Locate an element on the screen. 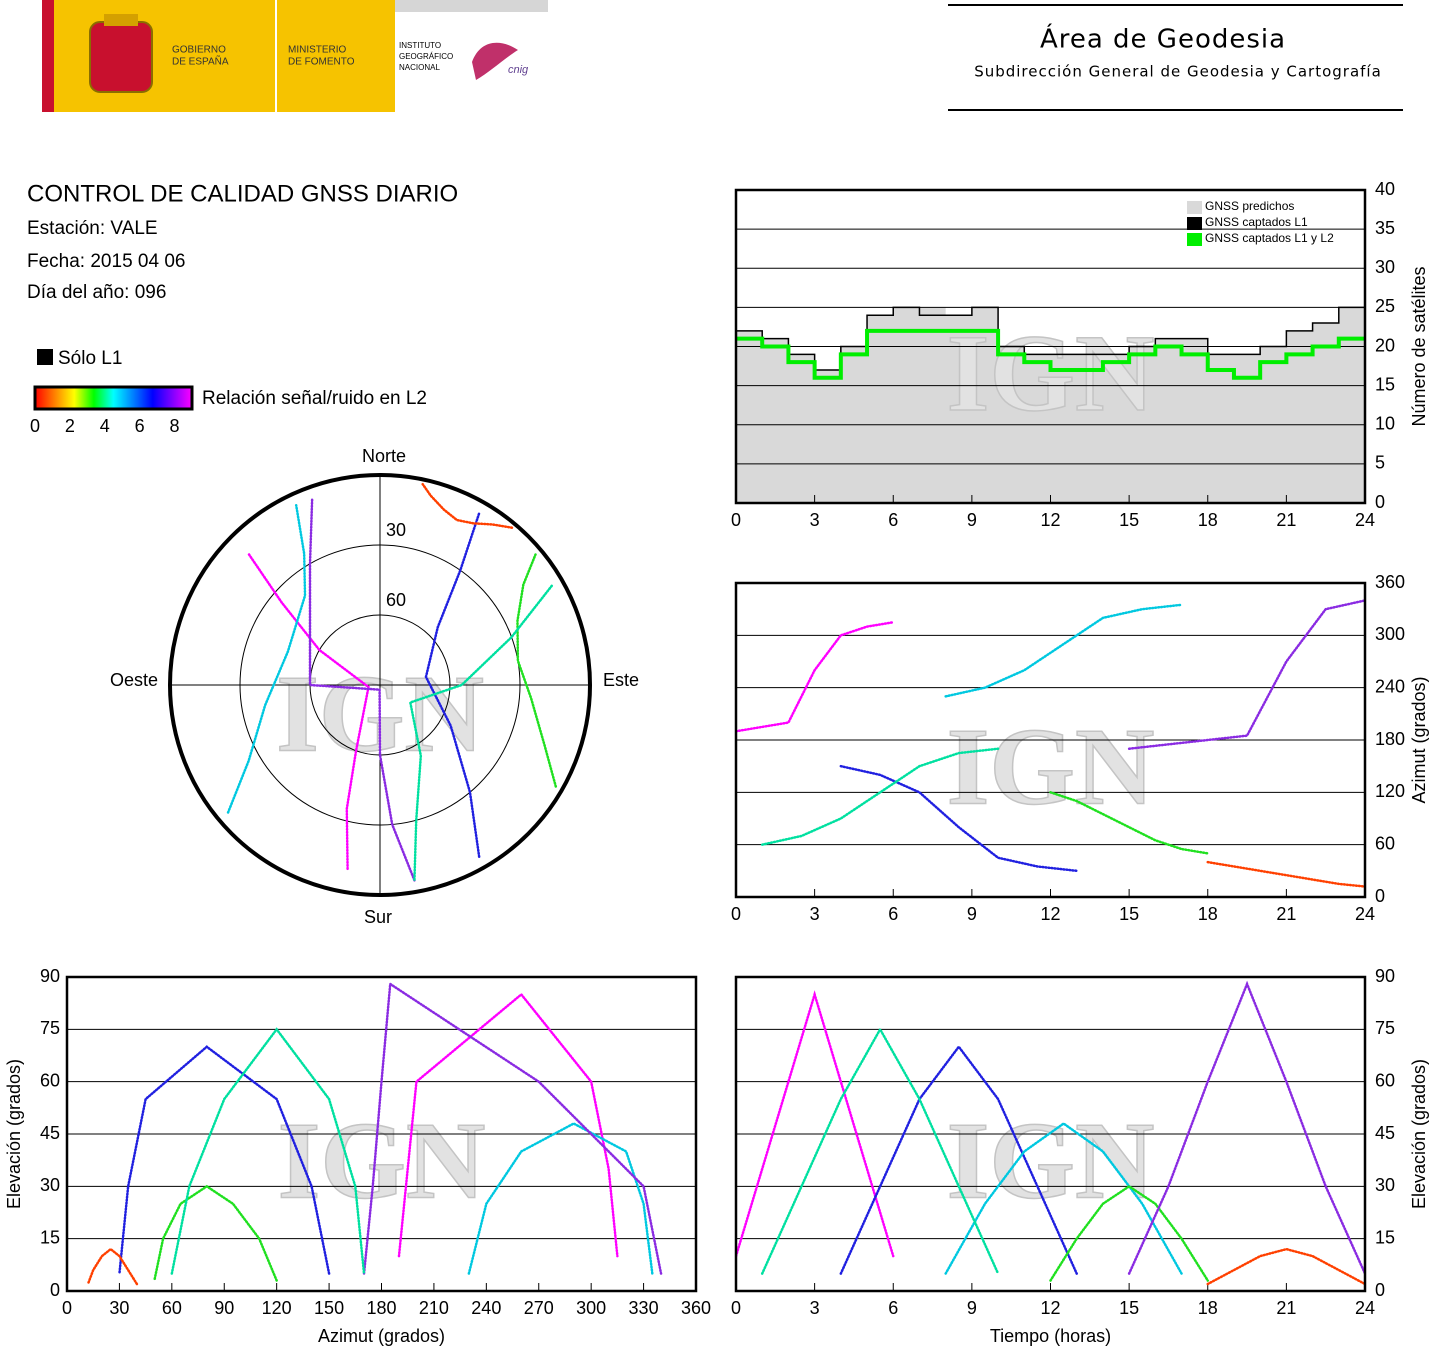  only-l1-label: Sólo L1 is located at coordinates (90, 358).